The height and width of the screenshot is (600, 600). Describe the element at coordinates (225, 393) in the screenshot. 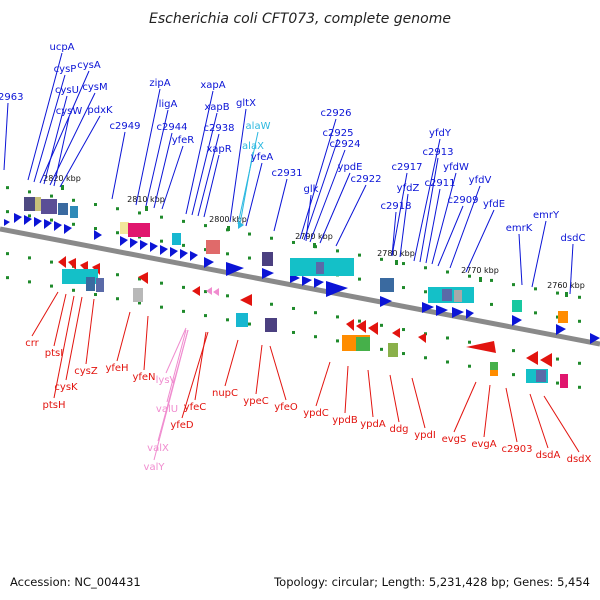

I see `reverse-gene-label: nupC` at that location.